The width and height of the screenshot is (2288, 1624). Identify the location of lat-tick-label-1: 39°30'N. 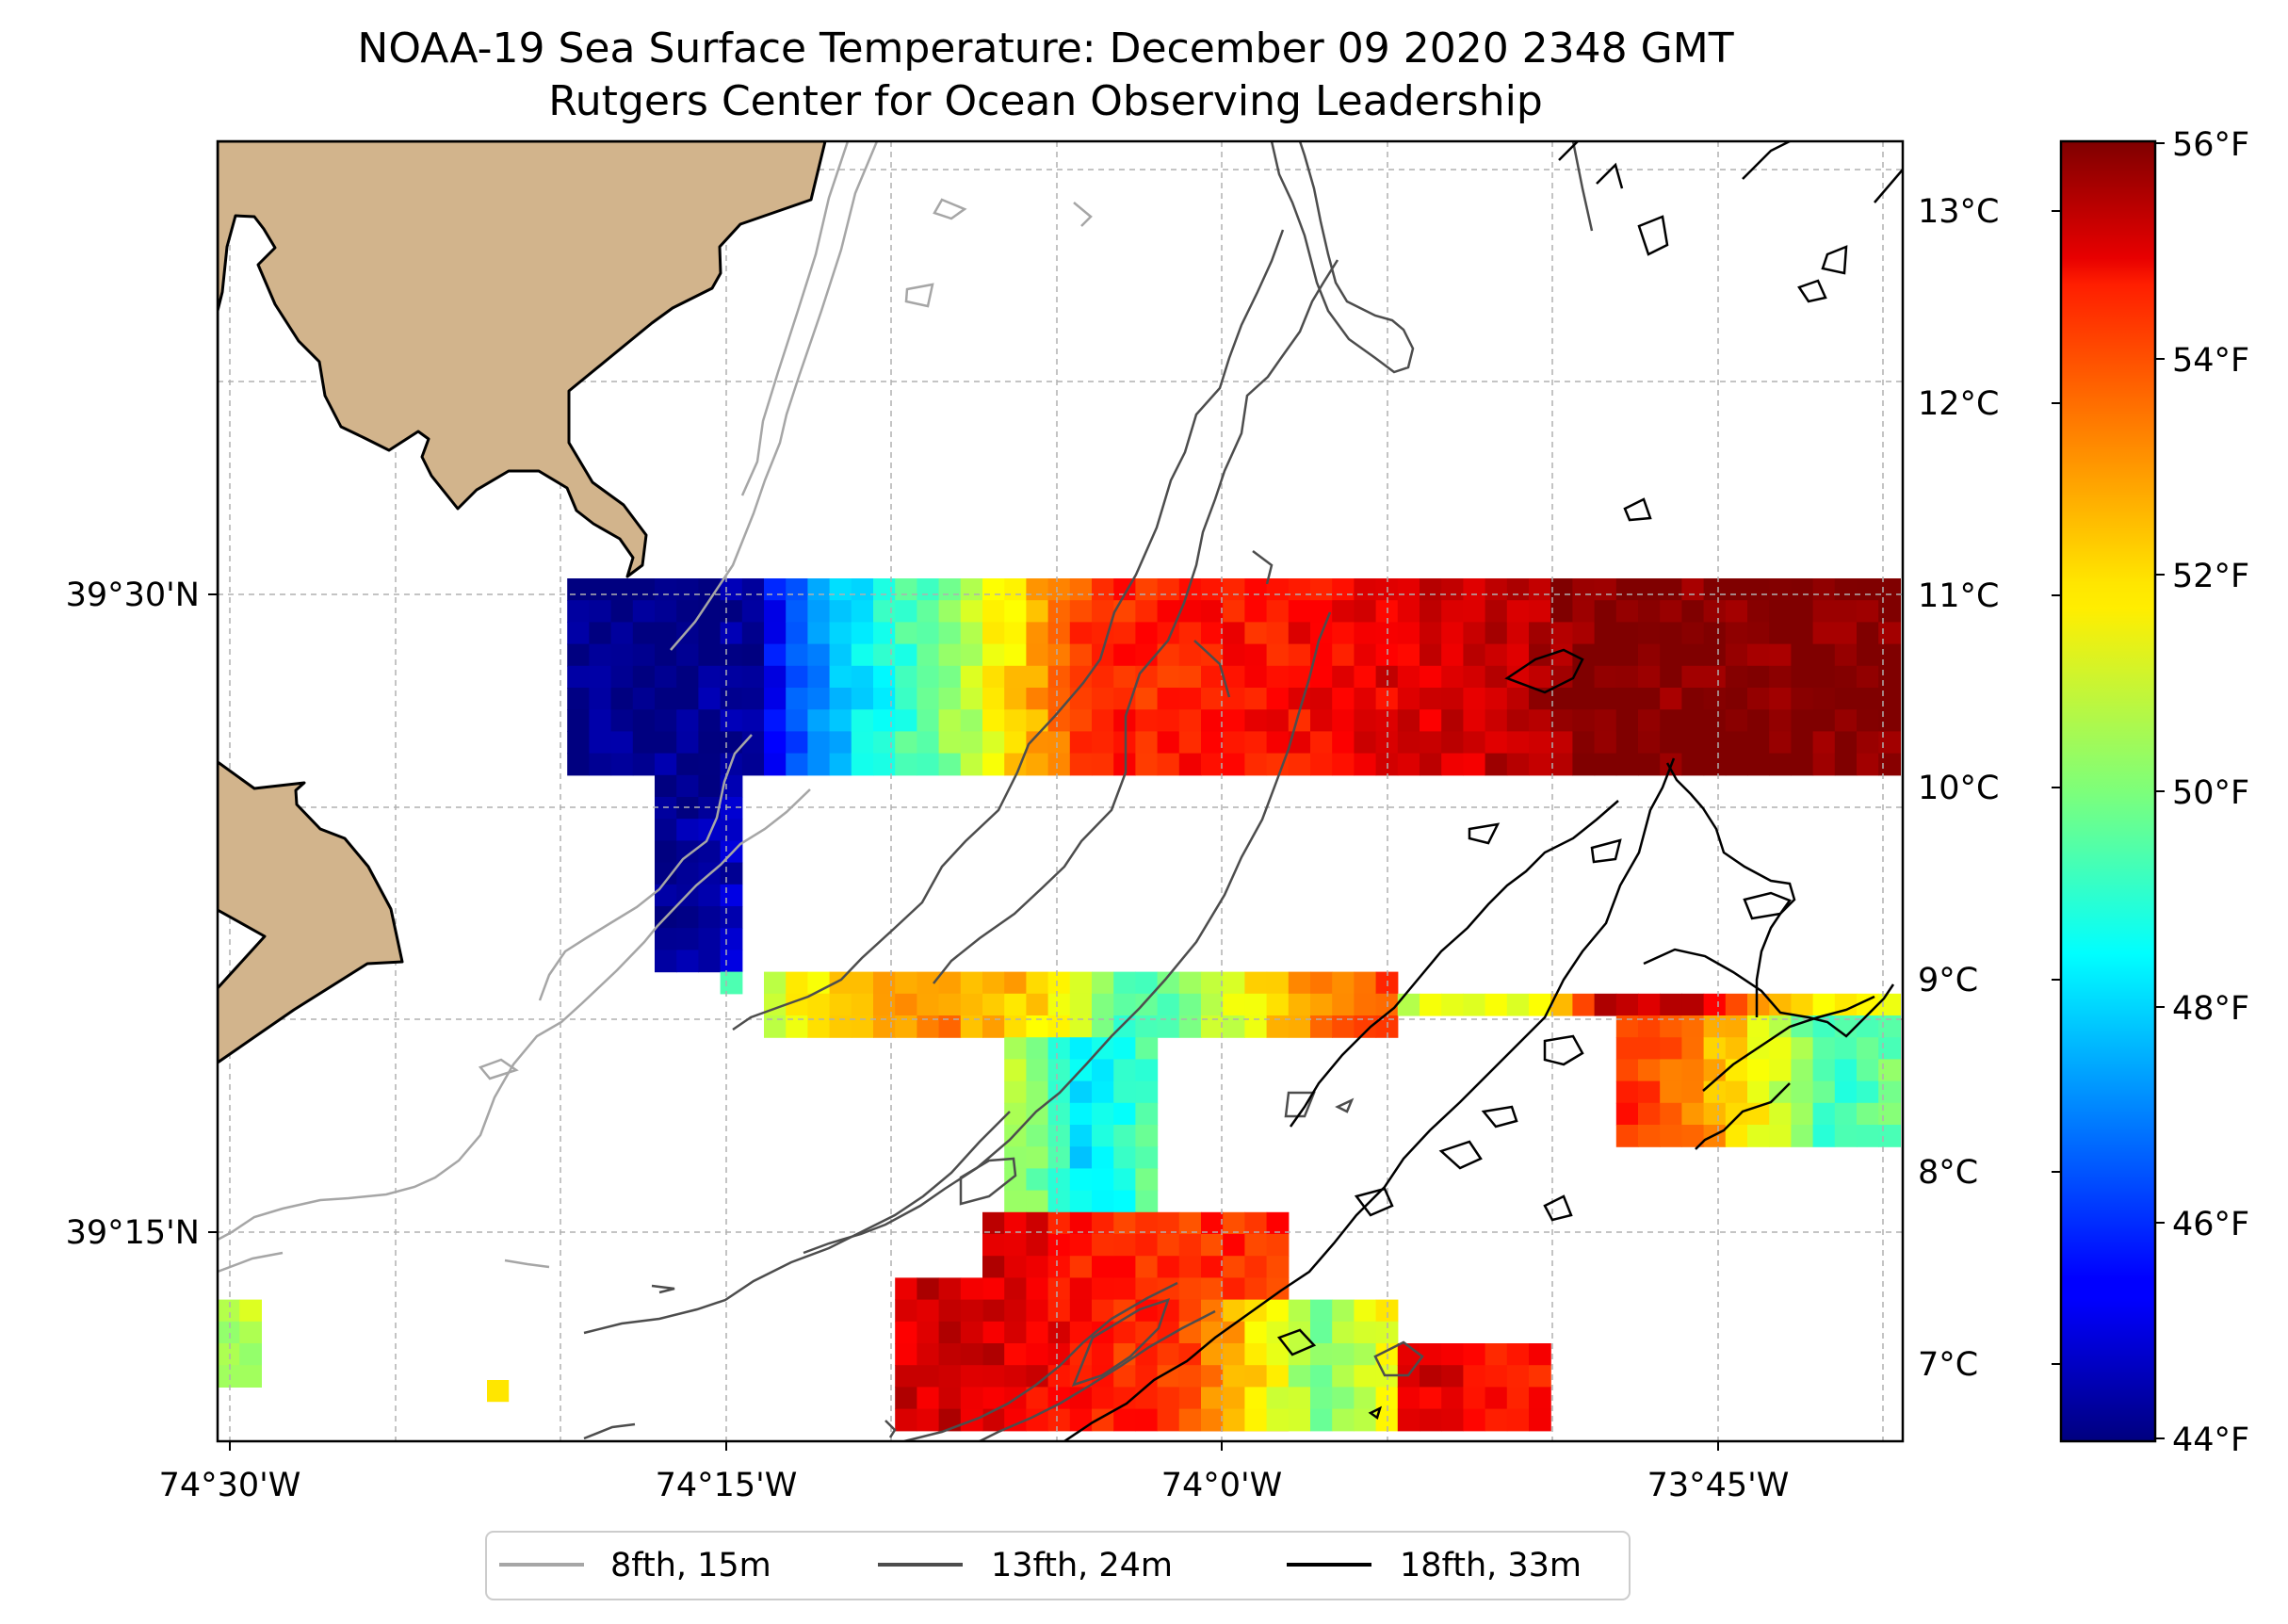
(133, 595).